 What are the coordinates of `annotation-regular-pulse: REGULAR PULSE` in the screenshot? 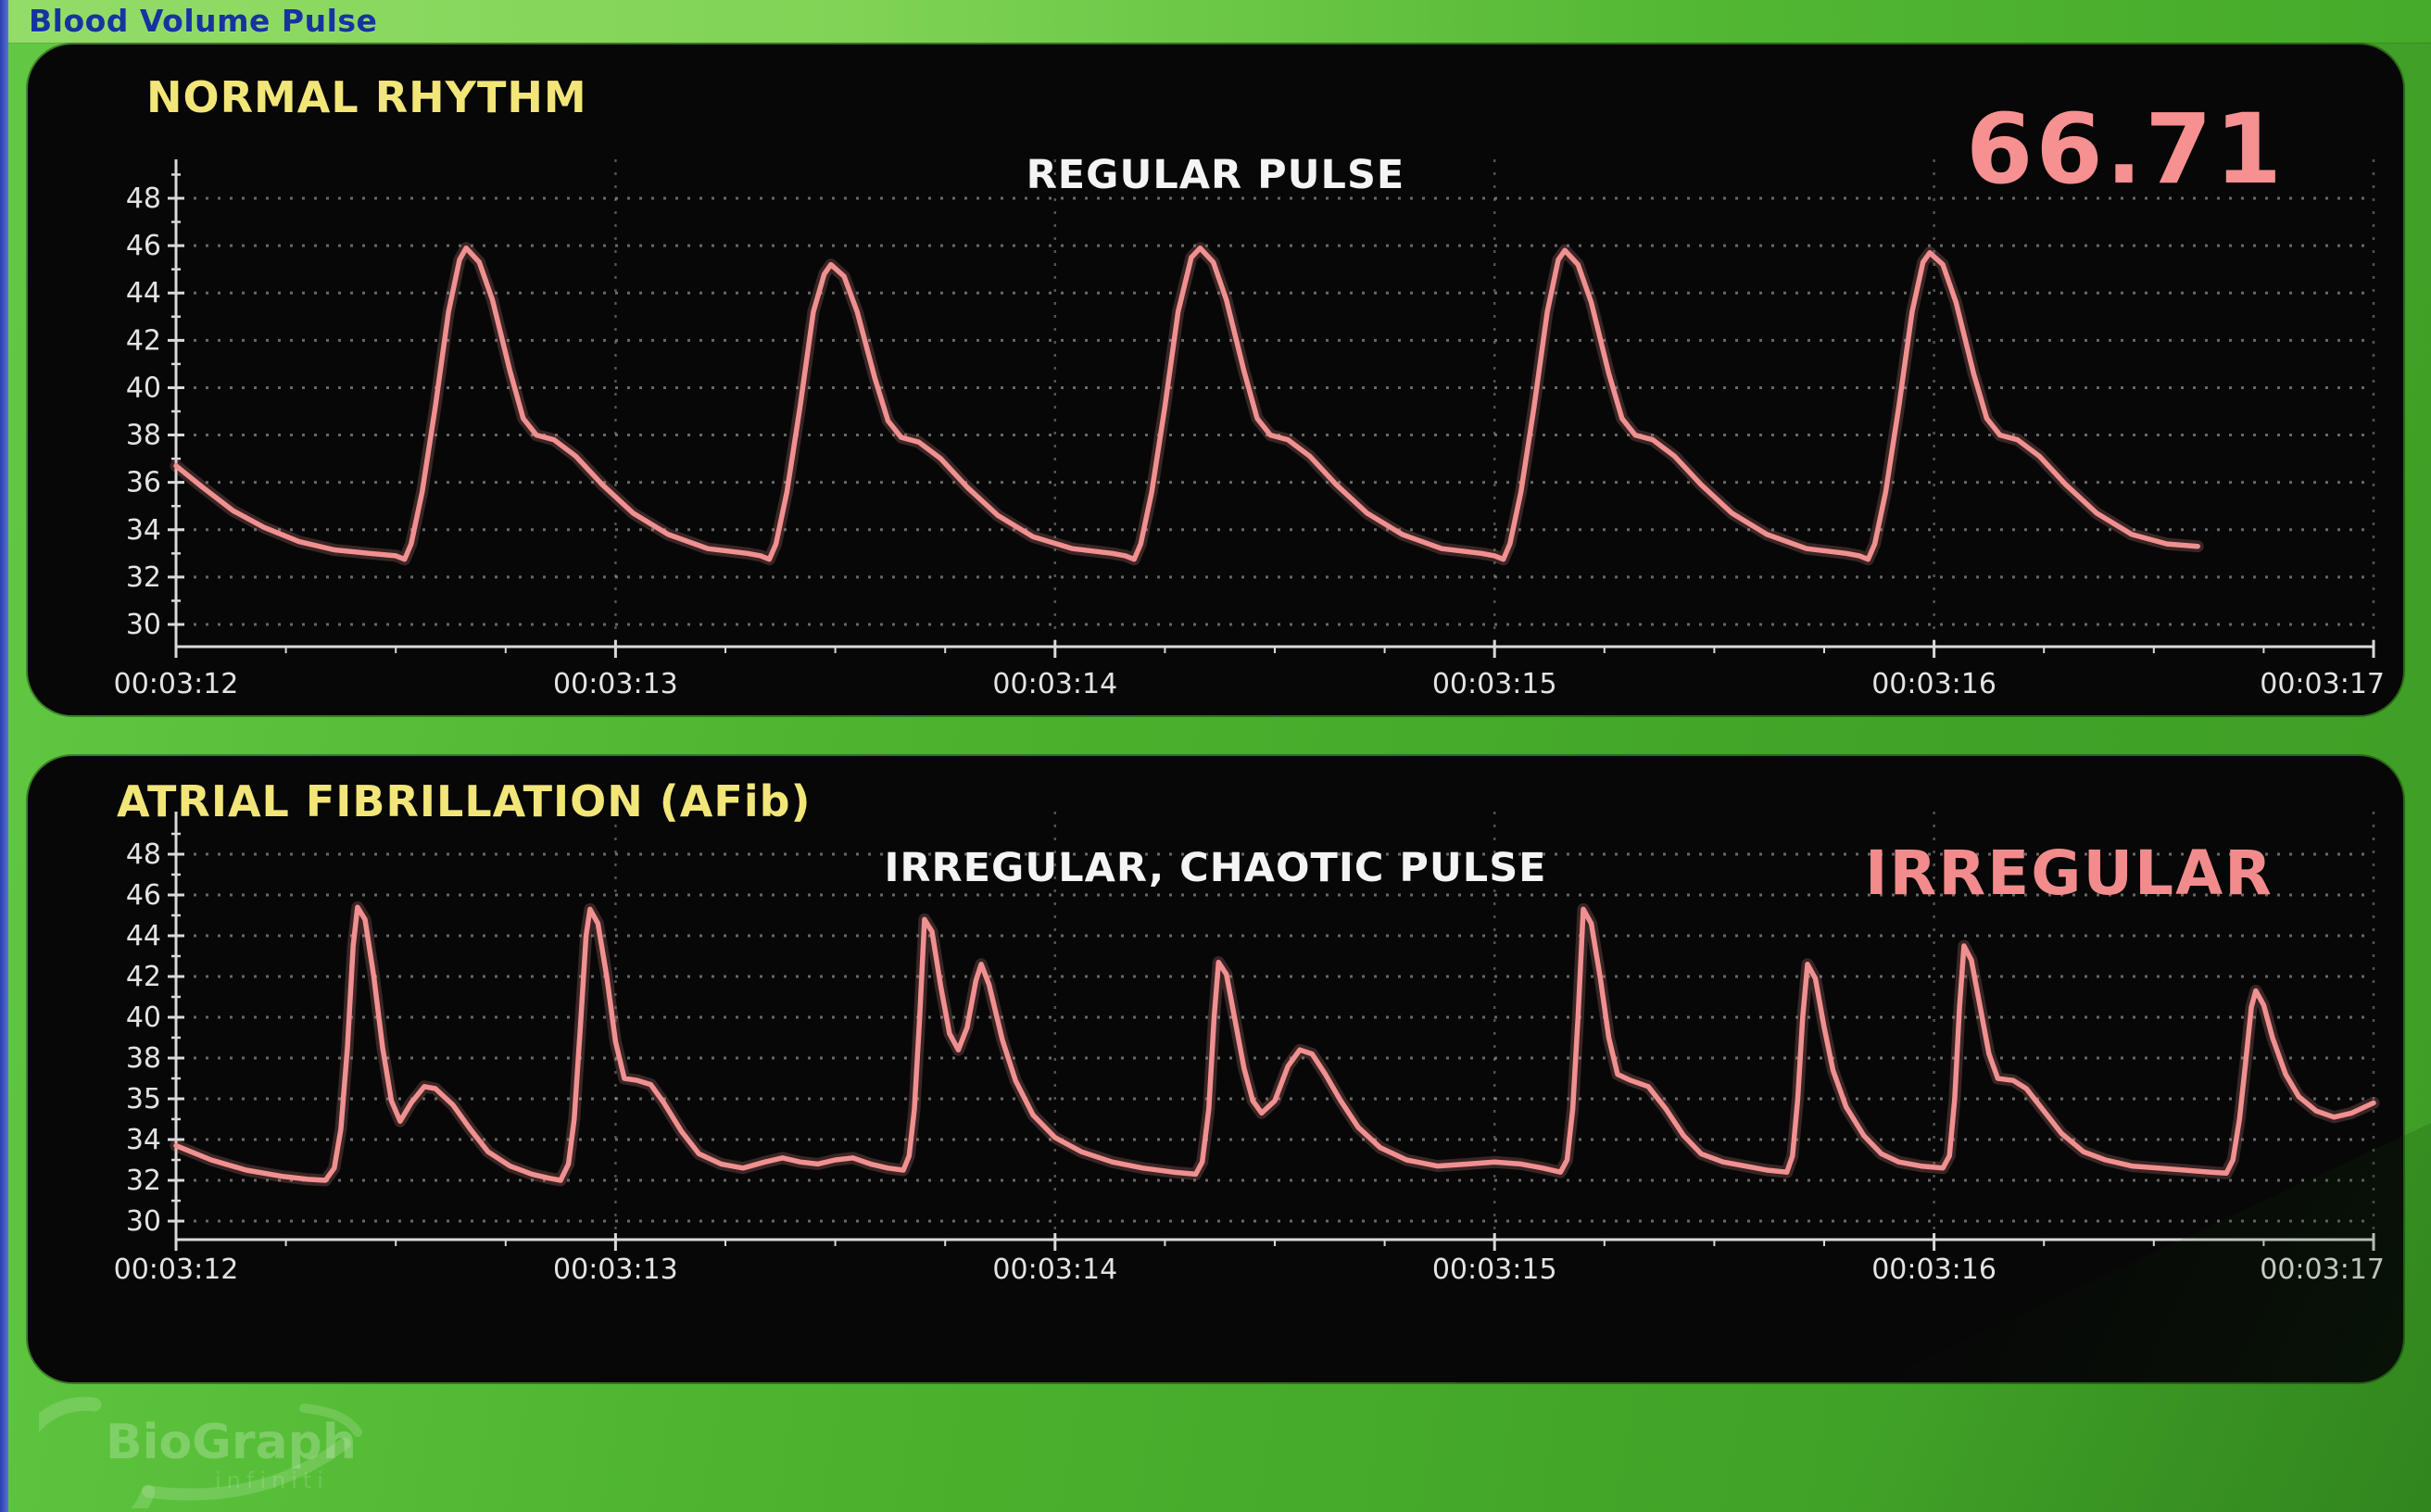 It's located at (1215, 175).